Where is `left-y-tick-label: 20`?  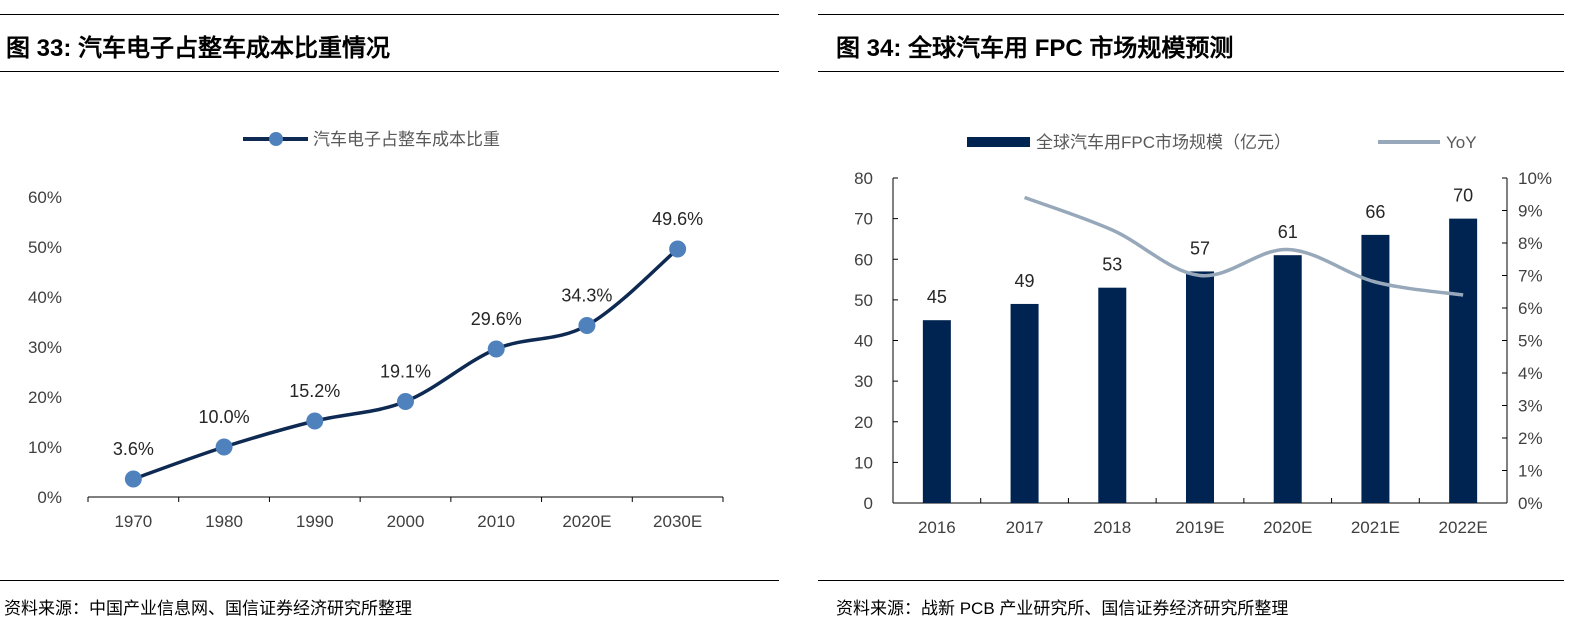 left-y-tick-label: 20 is located at coordinates (863, 422).